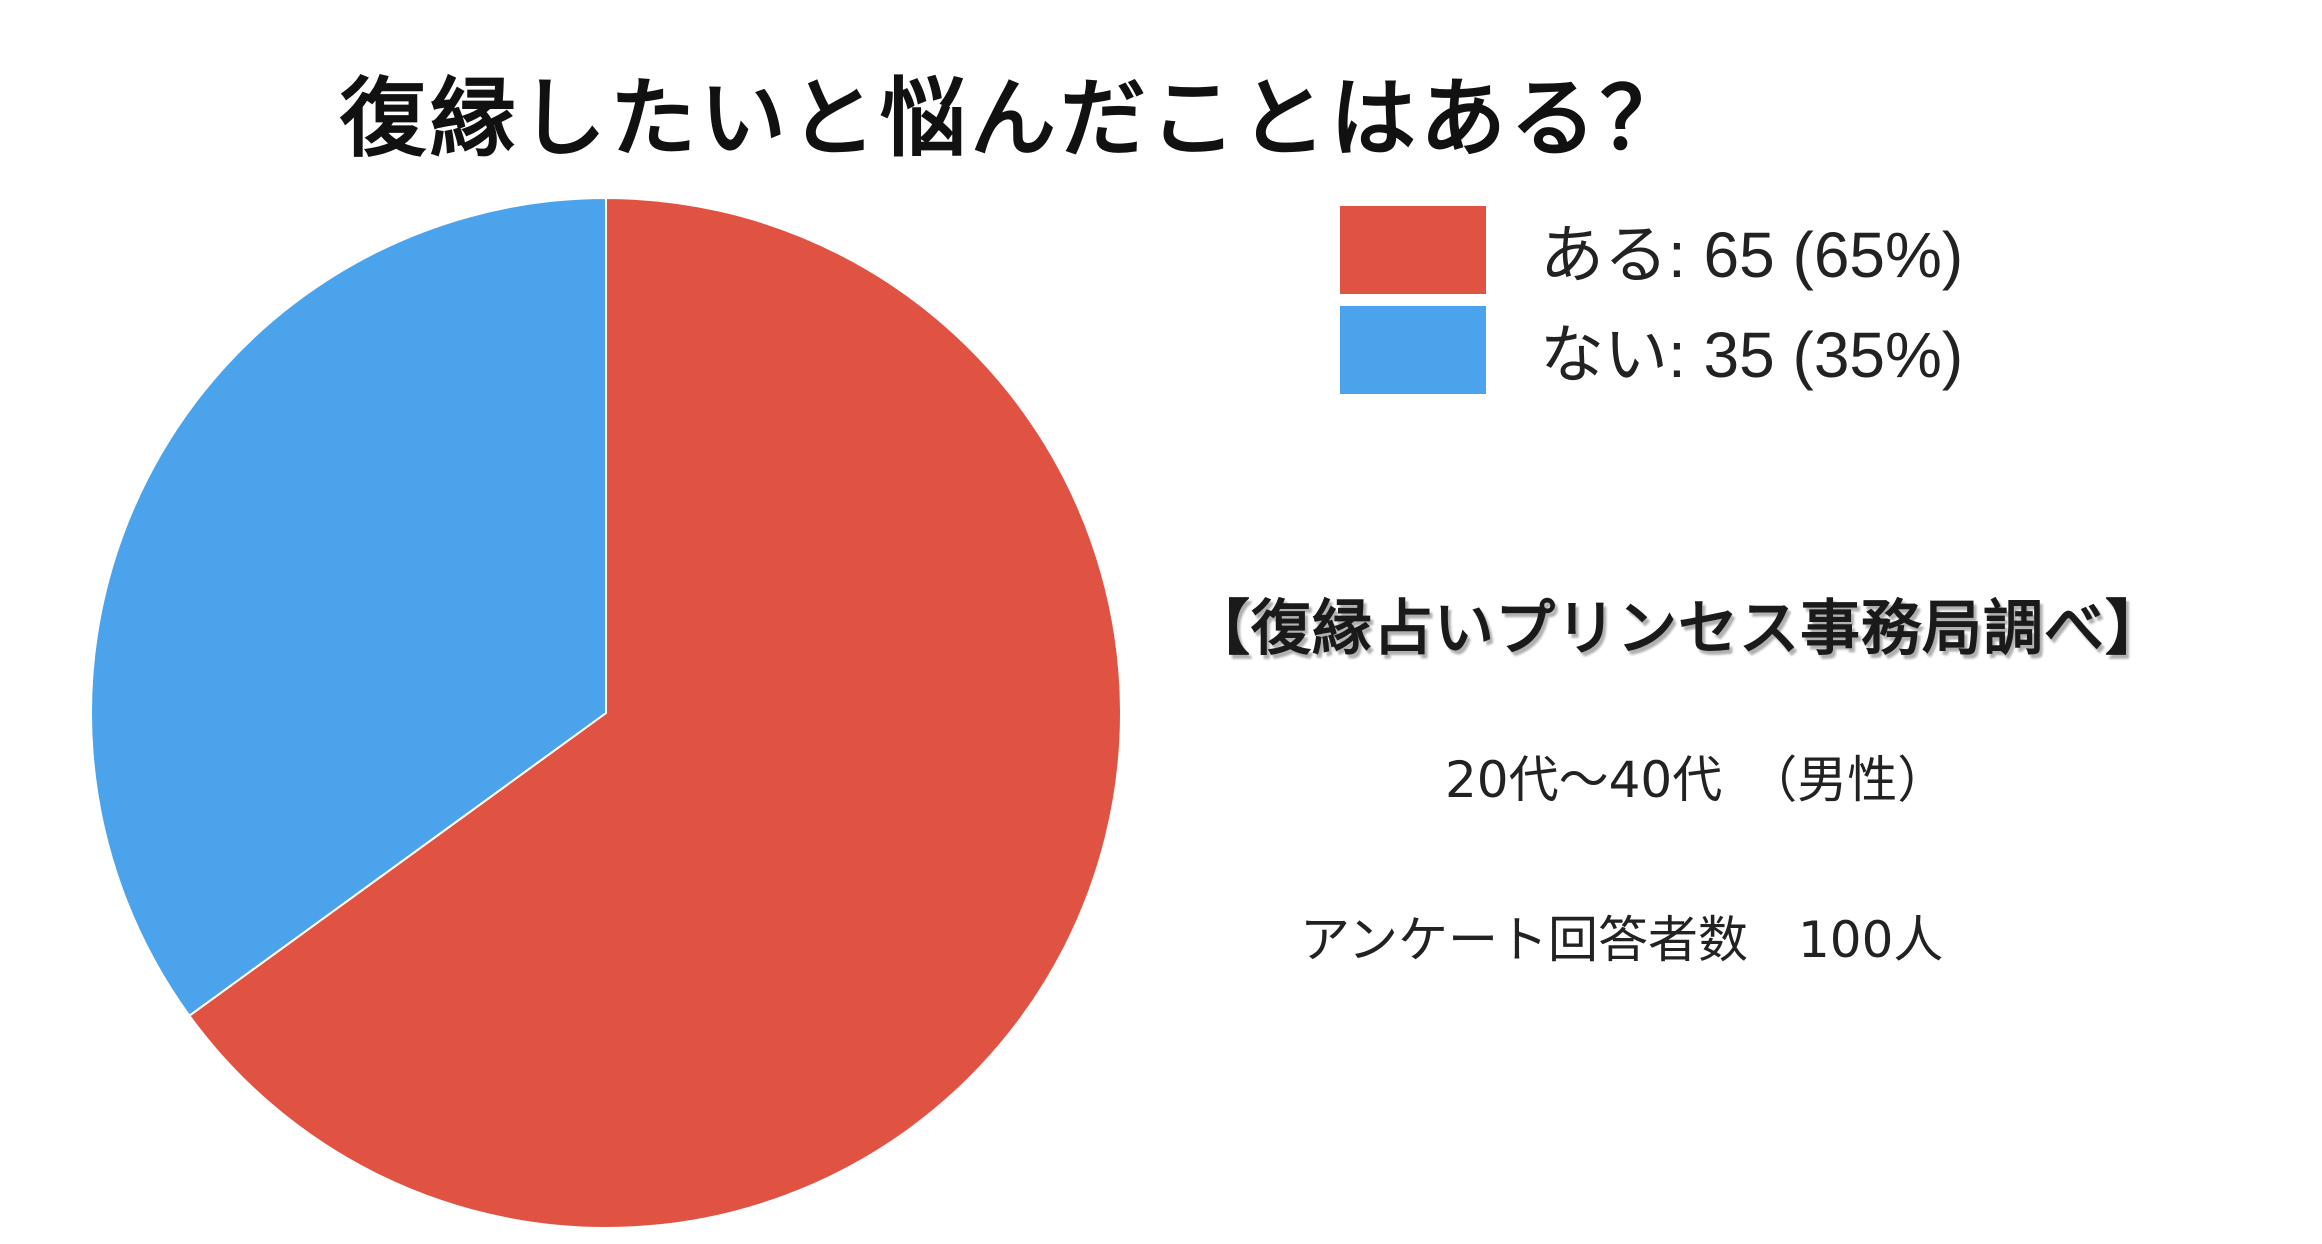  What do you see at coordinates (1751, 350) in the screenshot?
I see `legend-label-nai: ない: 35 (35%)` at bounding box center [1751, 350].